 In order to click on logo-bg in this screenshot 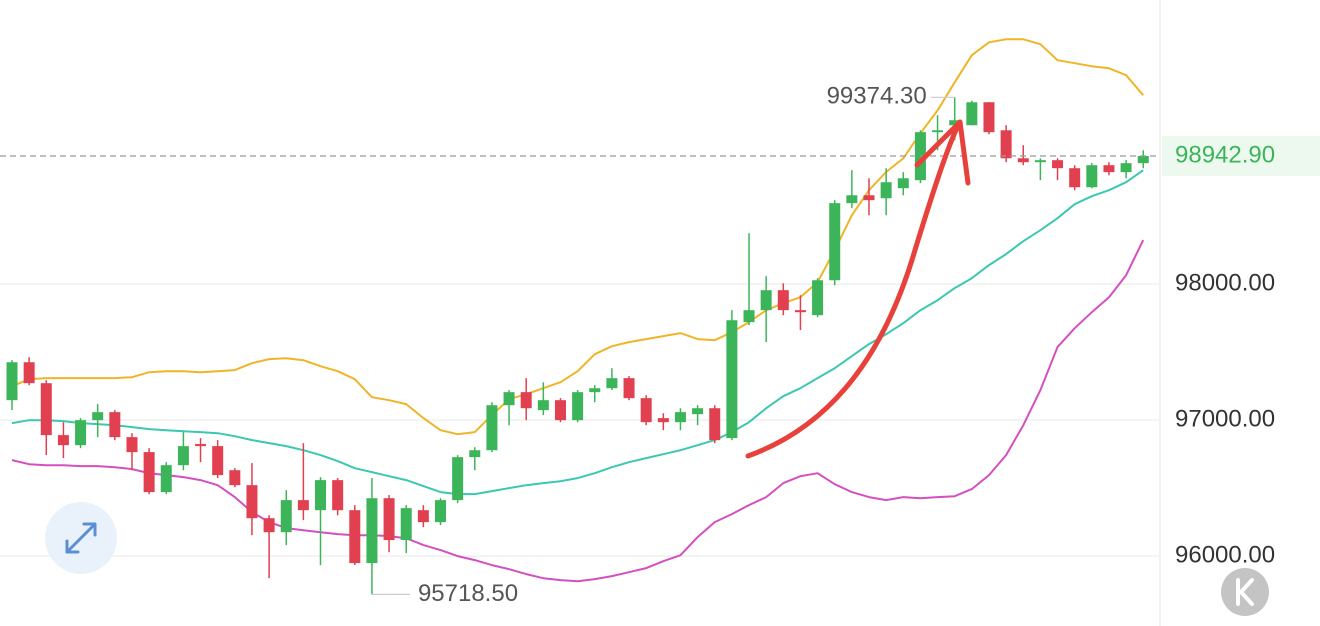, I will do `click(1245, 592)`.